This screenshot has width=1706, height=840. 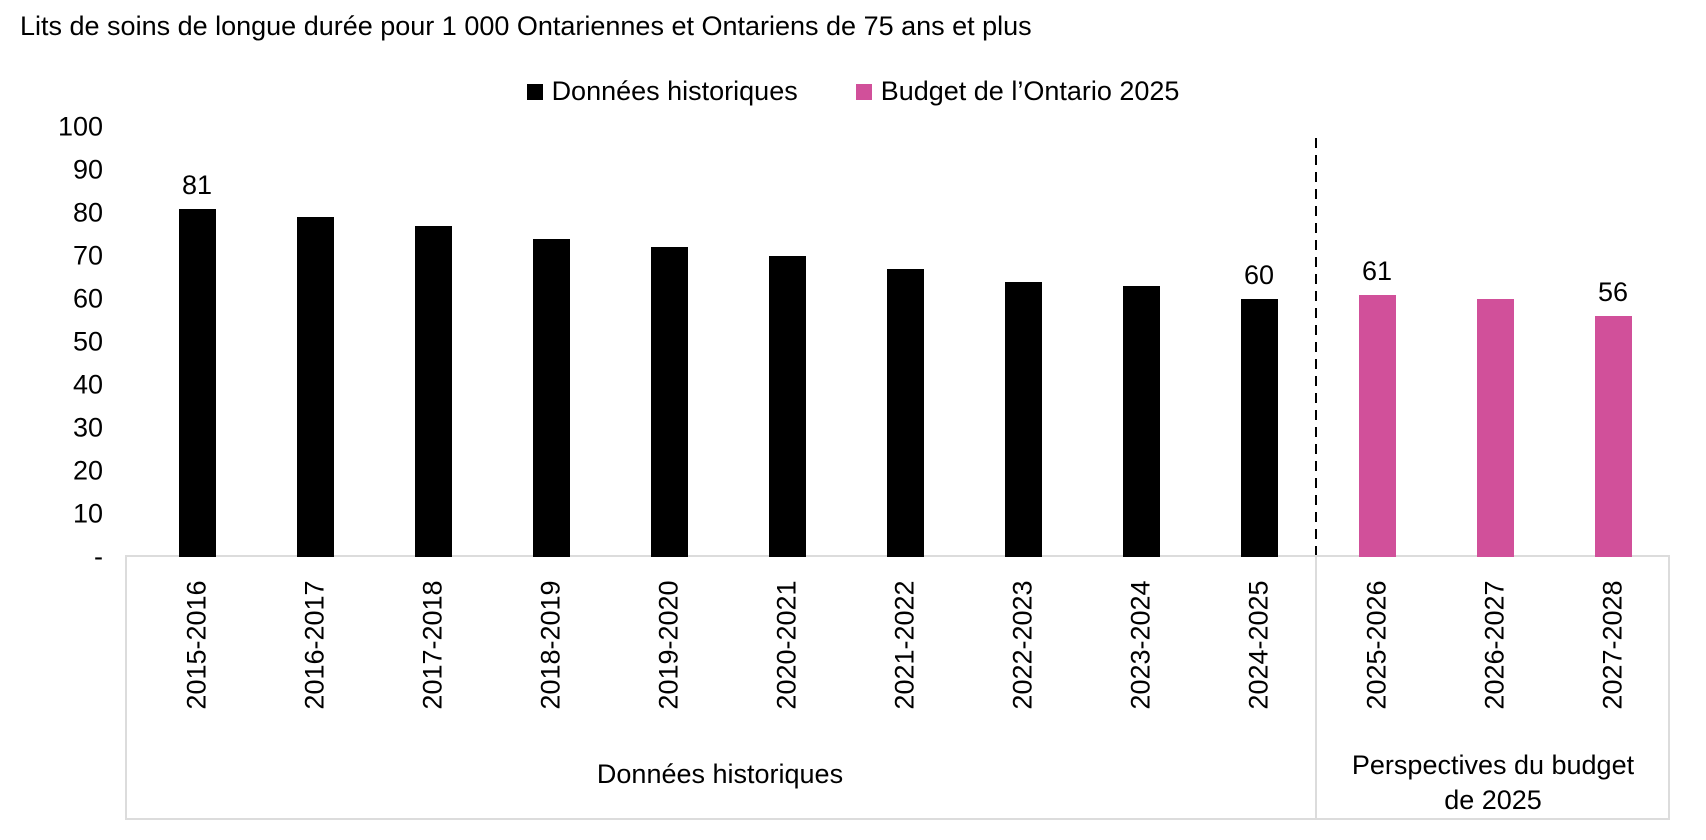 I want to click on bar-2022-2023, so click(x=1023, y=419).